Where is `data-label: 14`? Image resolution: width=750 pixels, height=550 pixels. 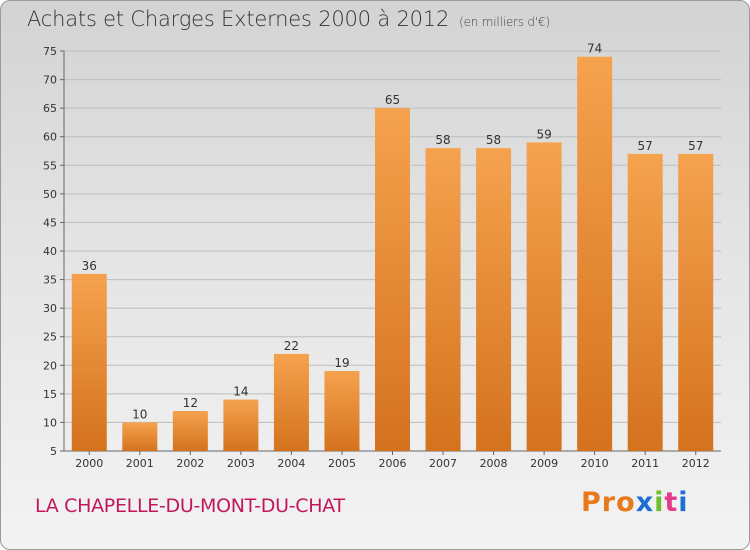 data-label: 14 is located at coordinates (240, 392).